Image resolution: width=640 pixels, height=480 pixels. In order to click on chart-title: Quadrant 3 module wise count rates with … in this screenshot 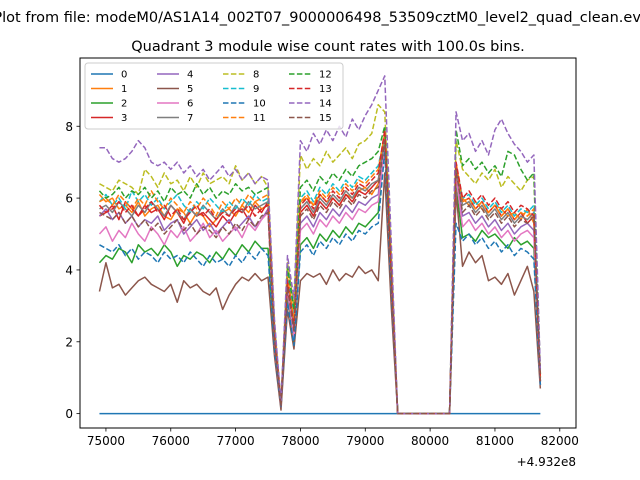, I will do `click(328, 47)`.